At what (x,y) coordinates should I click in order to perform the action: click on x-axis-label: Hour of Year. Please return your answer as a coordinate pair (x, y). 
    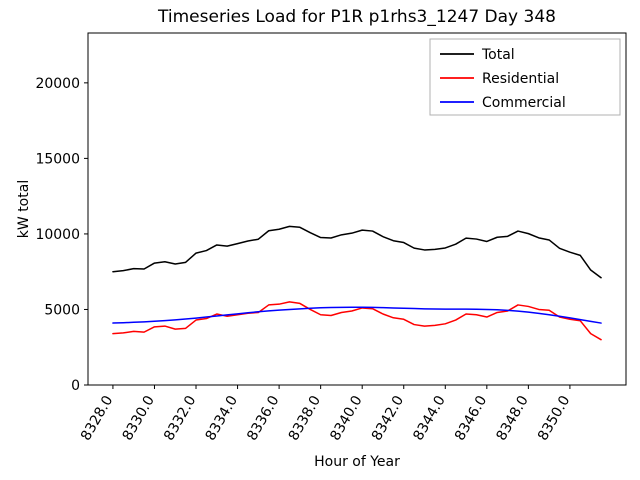
    Looking at the image, I should click on (357, 462).